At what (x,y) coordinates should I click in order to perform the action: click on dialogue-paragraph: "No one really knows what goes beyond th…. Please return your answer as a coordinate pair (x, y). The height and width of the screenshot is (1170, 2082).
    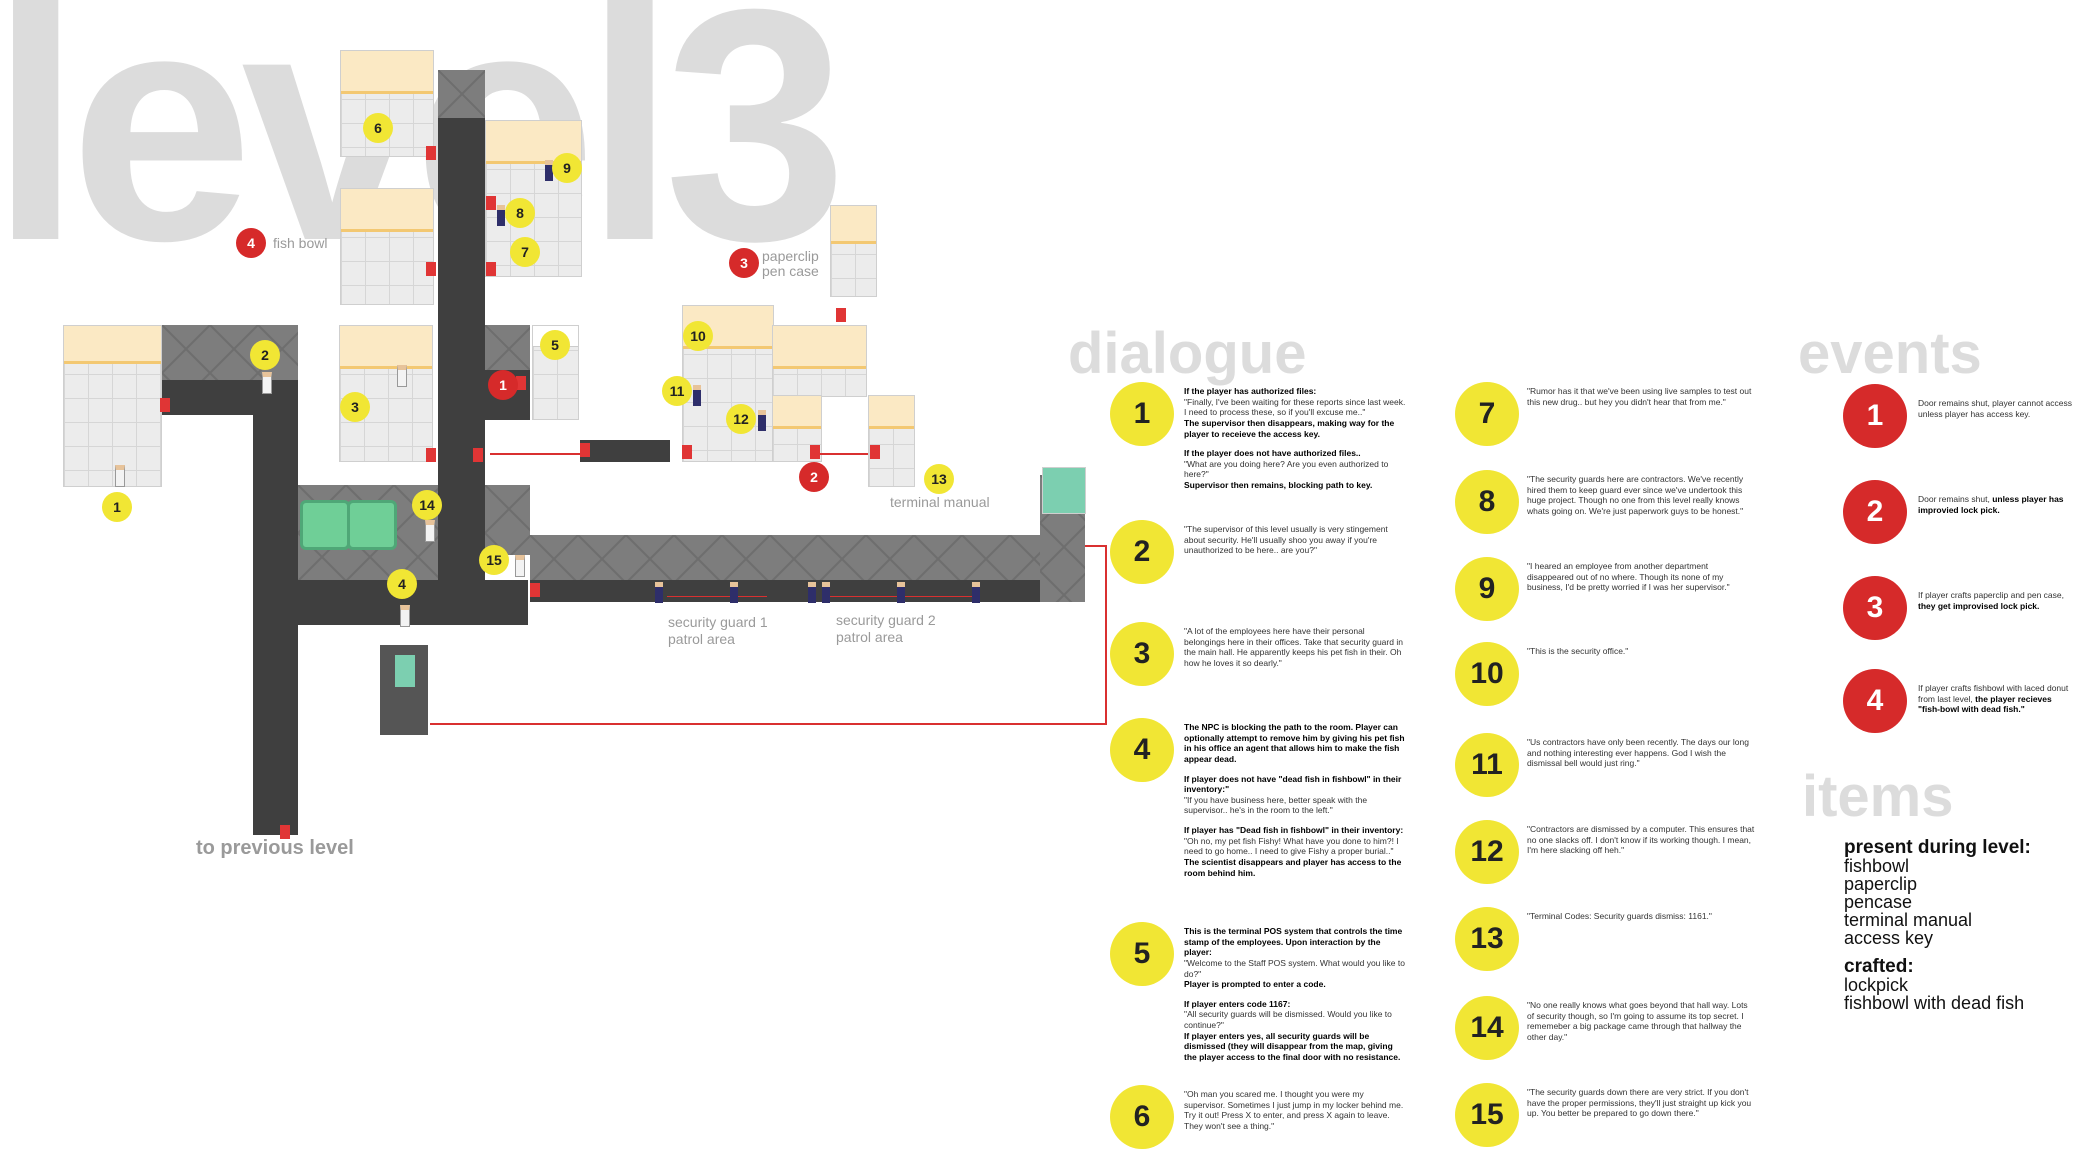
    Looking at the image, I should click on (1641, 1021).